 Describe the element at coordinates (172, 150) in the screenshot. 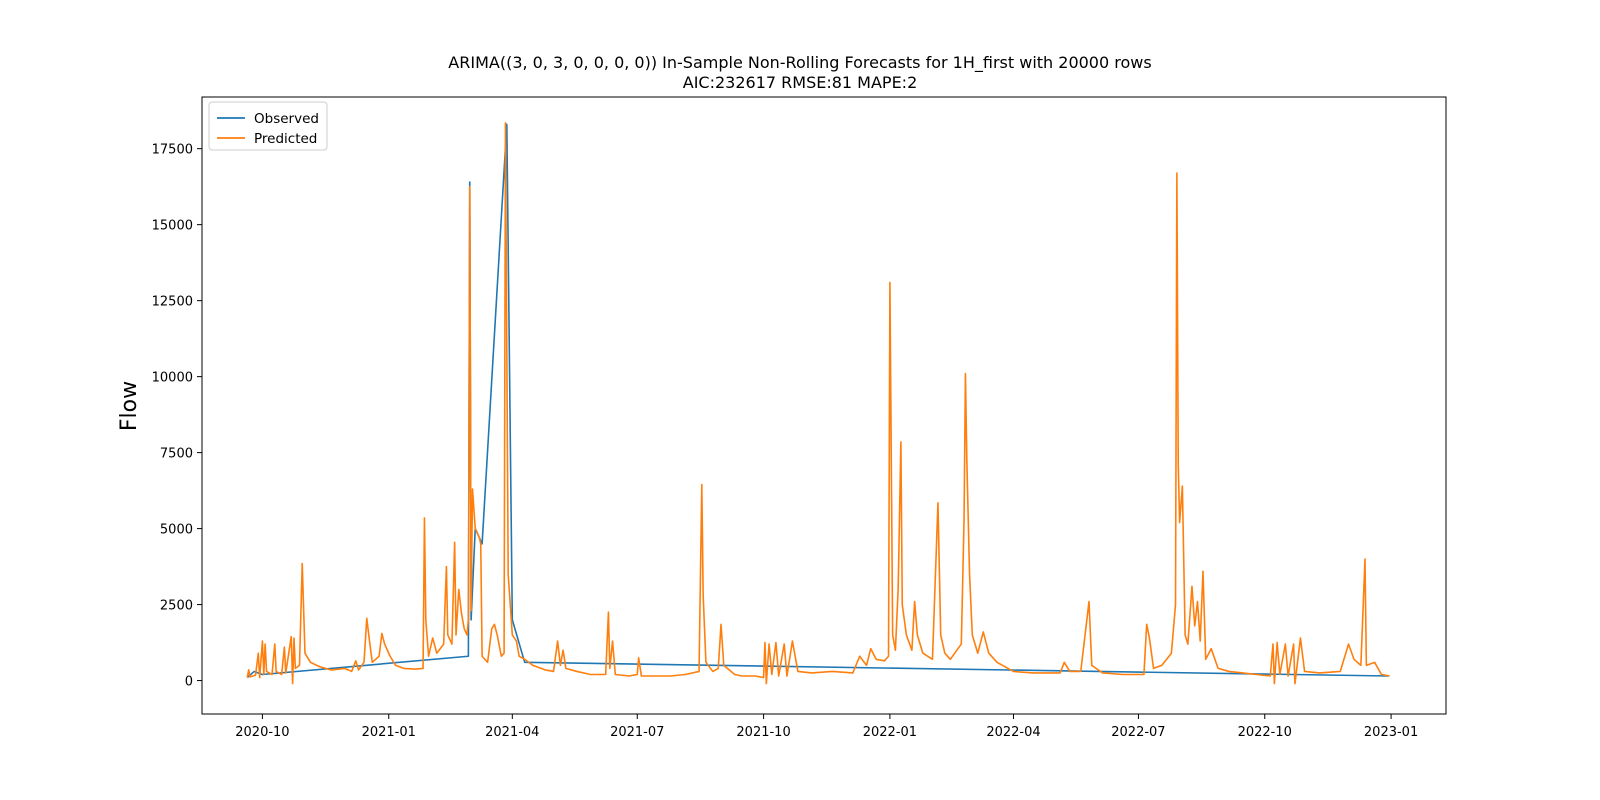

I see `y-tick-label: 17500` at that location.